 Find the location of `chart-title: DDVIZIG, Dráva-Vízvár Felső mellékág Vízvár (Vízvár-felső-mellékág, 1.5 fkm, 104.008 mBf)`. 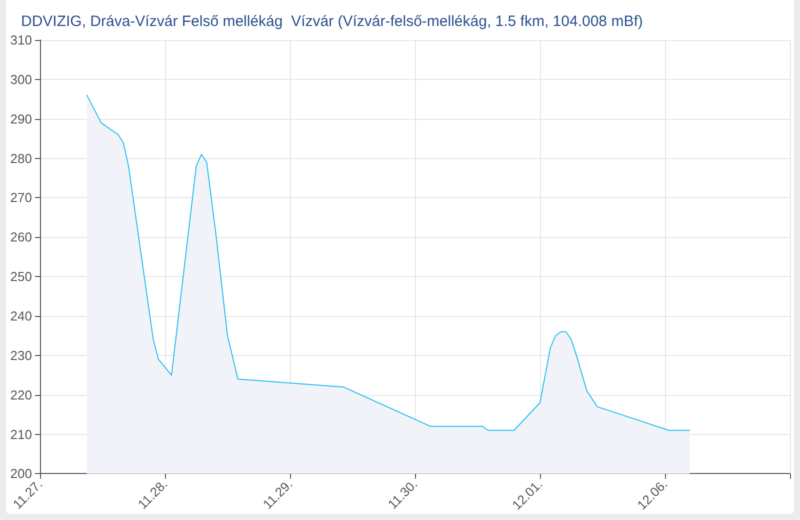

chart-title: DDVIZIG, Dráva-Vízvár Felső mellékág Vízvár (Vízvár-felső-mellékág, 1.5 fkm, 104.008 mBf) is located at coordinates (332, 21).